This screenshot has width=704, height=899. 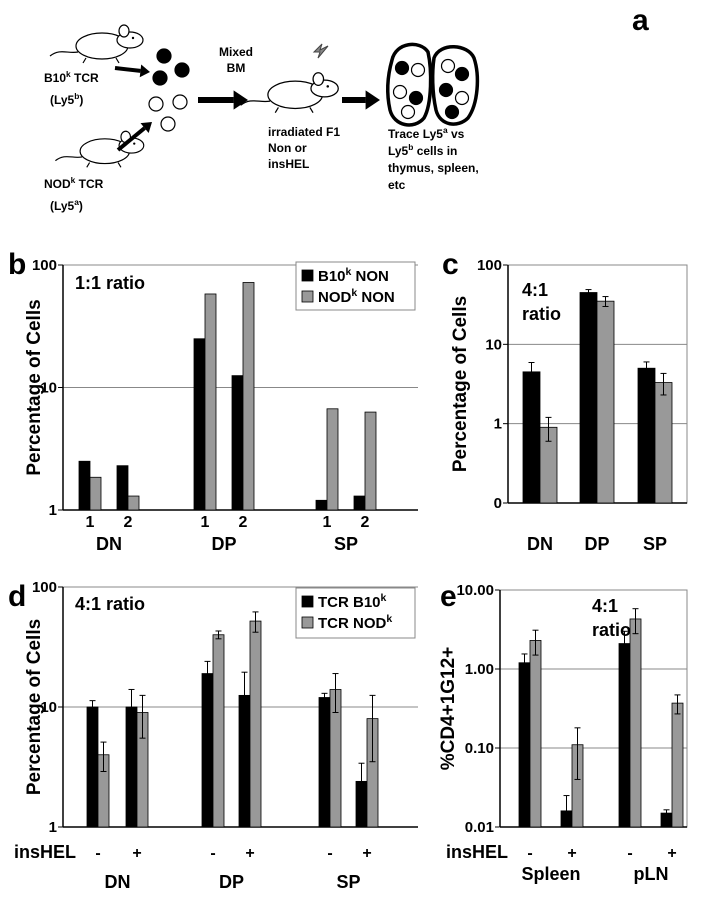 What do you see at coordinates (550, 874) in the screenshot?
I see `group-label: Spleen` at bounding box center [550, 874].